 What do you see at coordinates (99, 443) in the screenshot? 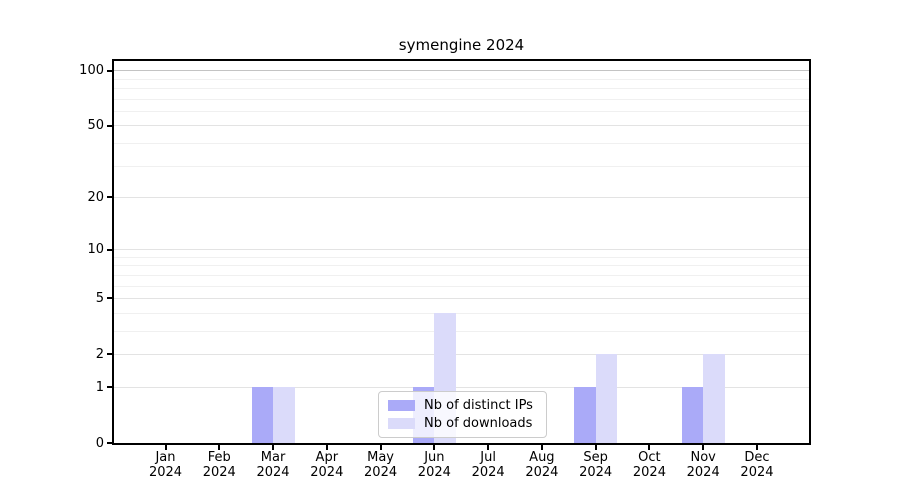
I see `y-tick-label: 0` at bounding box center [99, 443].